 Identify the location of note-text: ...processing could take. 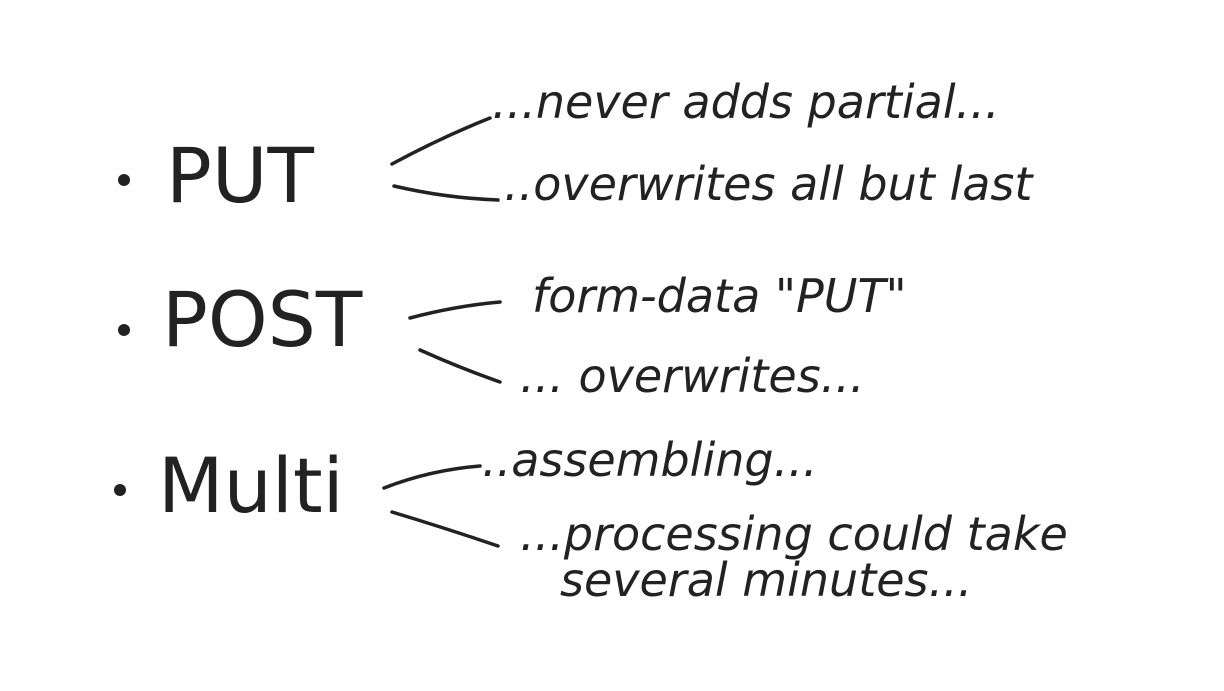
(794, 534).